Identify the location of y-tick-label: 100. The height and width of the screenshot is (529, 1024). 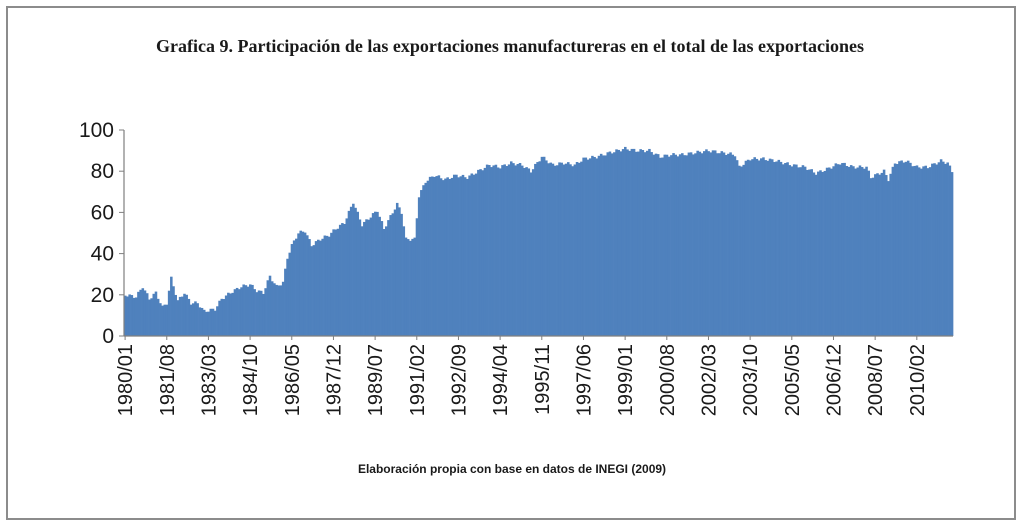
(96, 130).